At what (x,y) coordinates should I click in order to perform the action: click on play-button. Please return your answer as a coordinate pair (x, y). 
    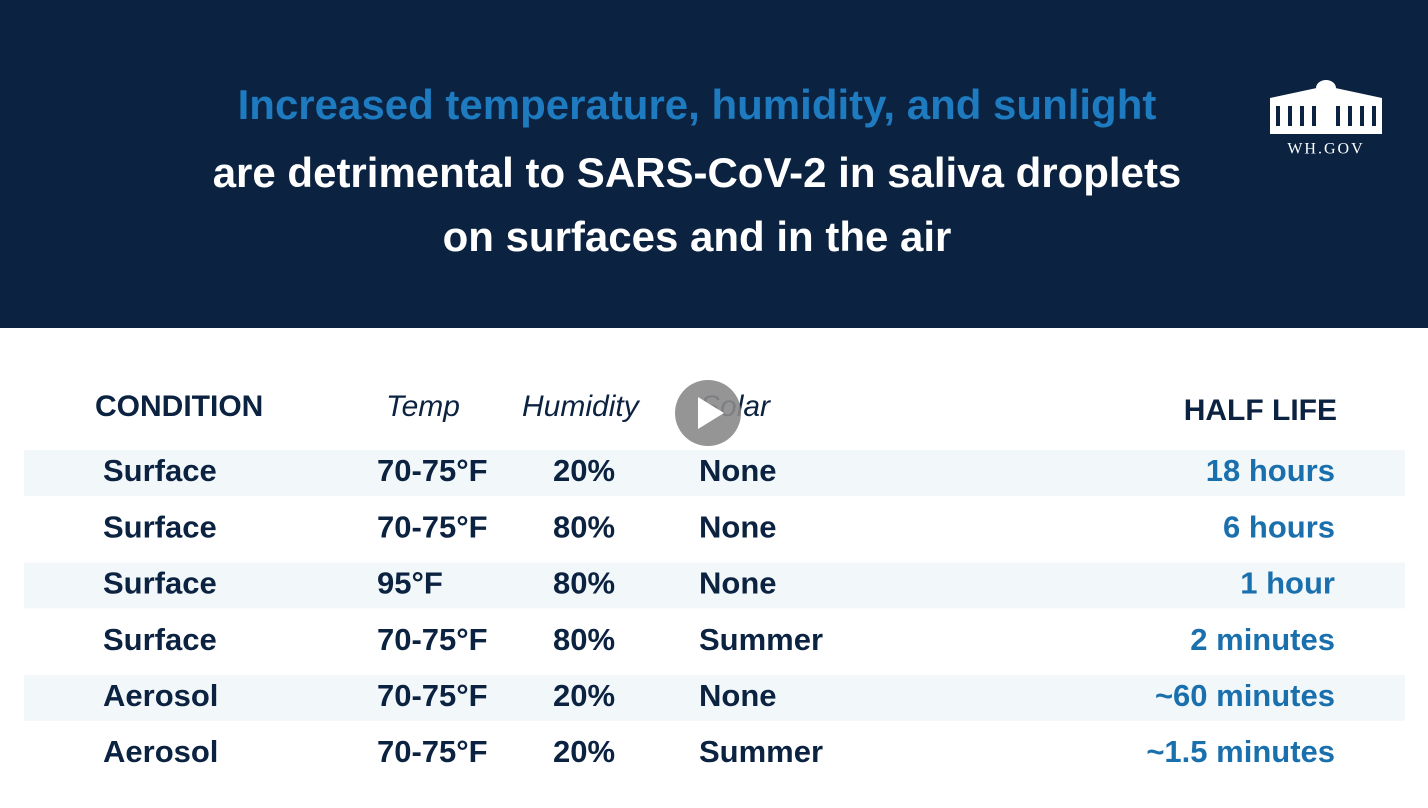
    Looking at the image, I should click on (708, 413).